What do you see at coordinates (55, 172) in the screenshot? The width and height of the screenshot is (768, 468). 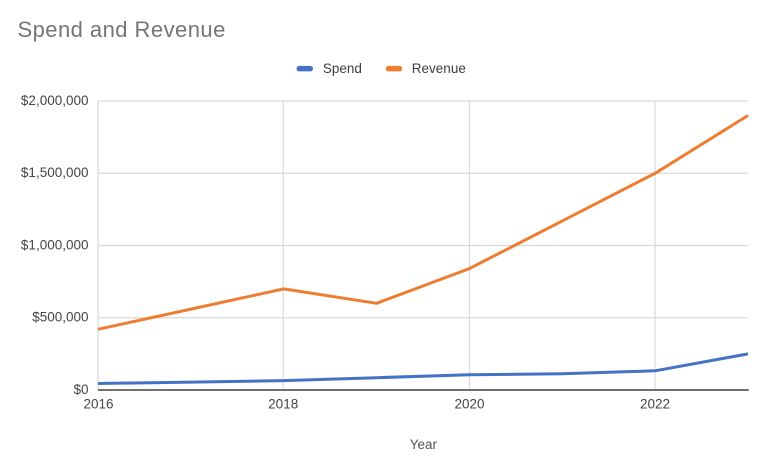 I see `svg-text: $1,500,000` at bounding box center [55, 172].